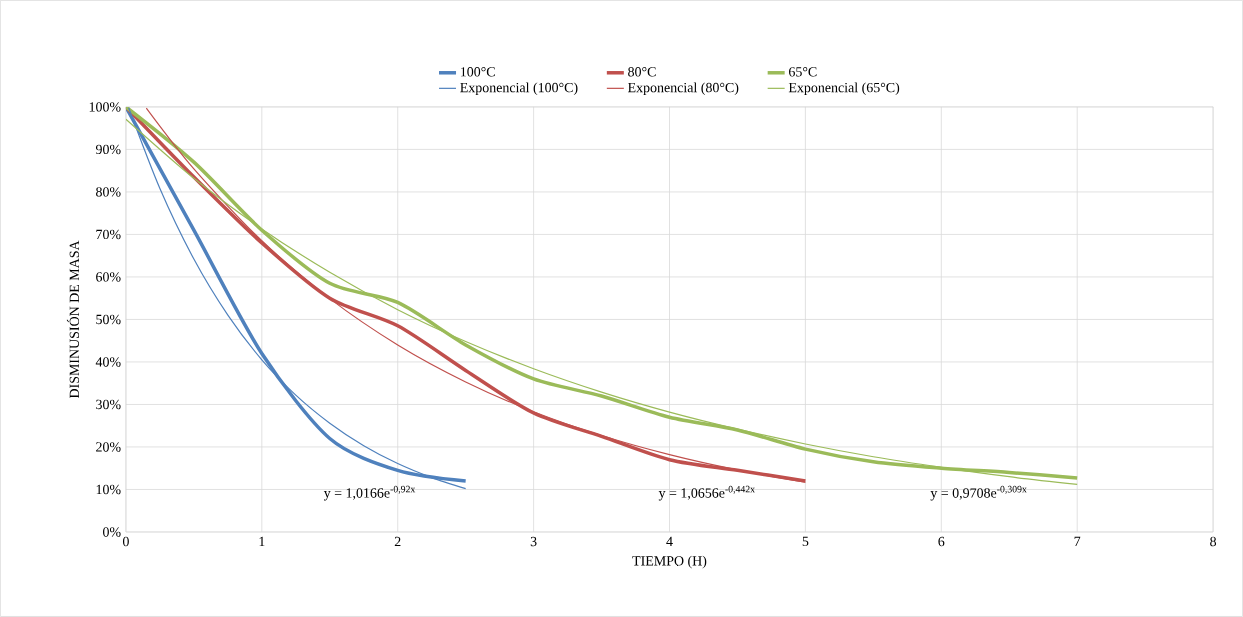 The image size is (1243, 617). What do you see at coordinates (978, 493) in the screenshot?
I see `annotation: y = 0,9708e$^{-0,309x}$` at bounding box center [978, 493].